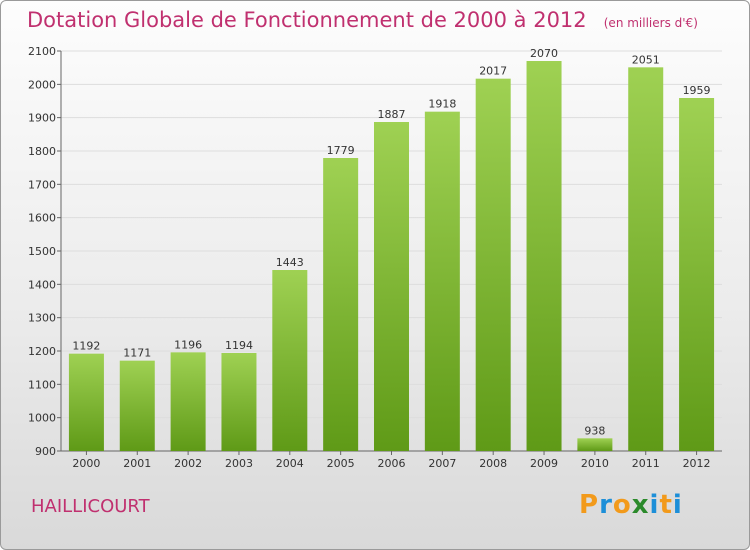 The image size is (750, 550). Describe the element at coordinates (239, 402) in the screenshot. I see `bar-2003` at that location.